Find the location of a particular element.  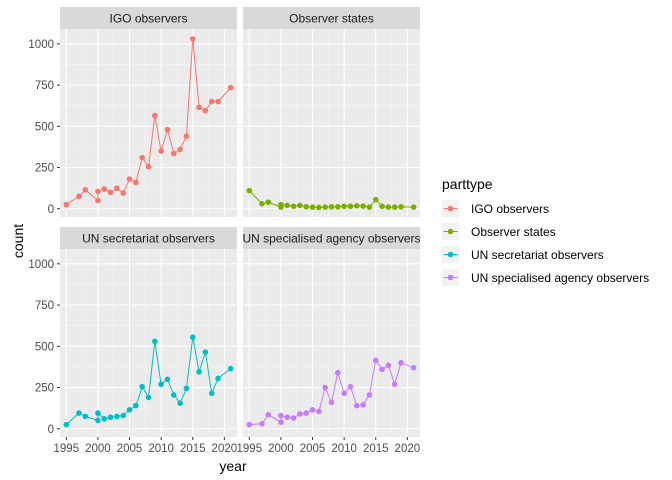

legend-label: Observer states is located at coordinates (513, 232).